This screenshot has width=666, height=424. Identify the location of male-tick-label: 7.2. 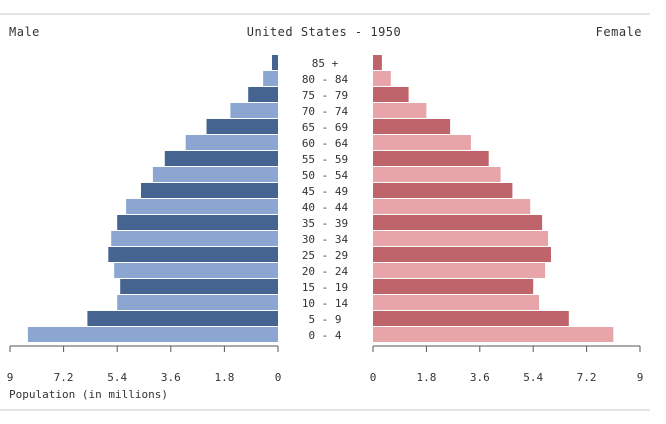
(64, 377).